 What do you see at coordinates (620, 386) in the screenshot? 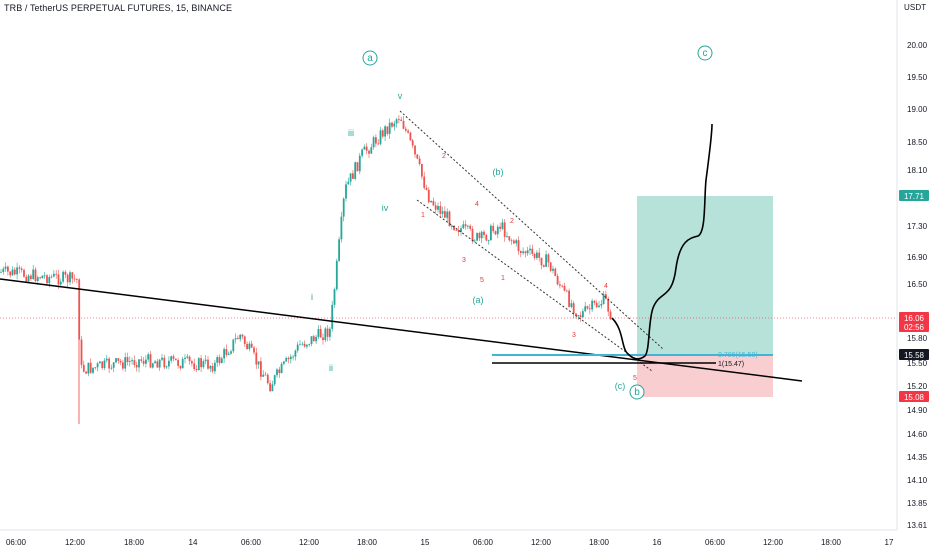
I see `wave-label: (c)` at bounding box center [620, 386].